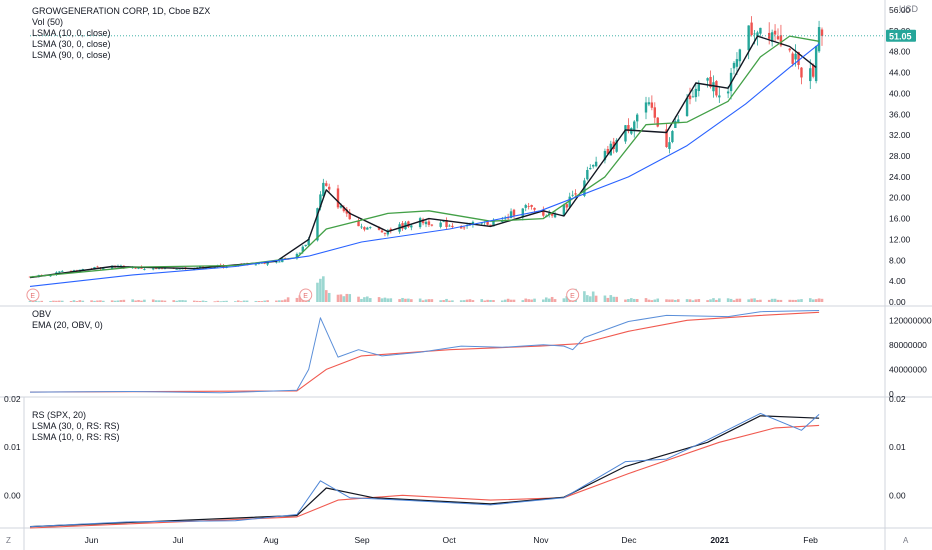 The width and height of the screenshot is (932, 550). What do you see at coordinates (71, 44) in the screenshot?
I see `legend-lsma-30: LSMA (30, 0, close)` at bounding box center [71, 44].